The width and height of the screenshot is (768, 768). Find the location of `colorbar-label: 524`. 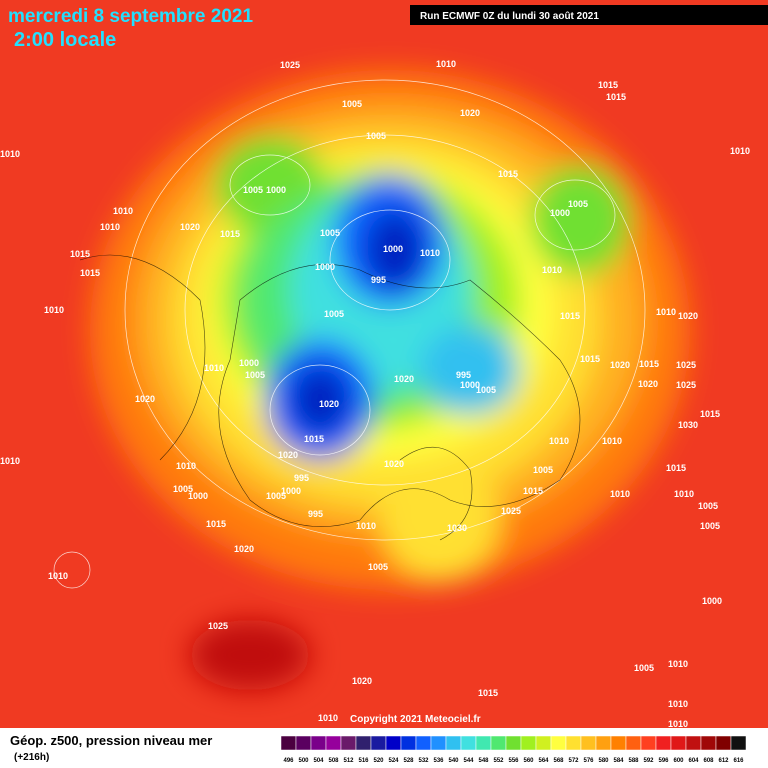

colorbar-label: 524 is located at coordinates (393, 761).